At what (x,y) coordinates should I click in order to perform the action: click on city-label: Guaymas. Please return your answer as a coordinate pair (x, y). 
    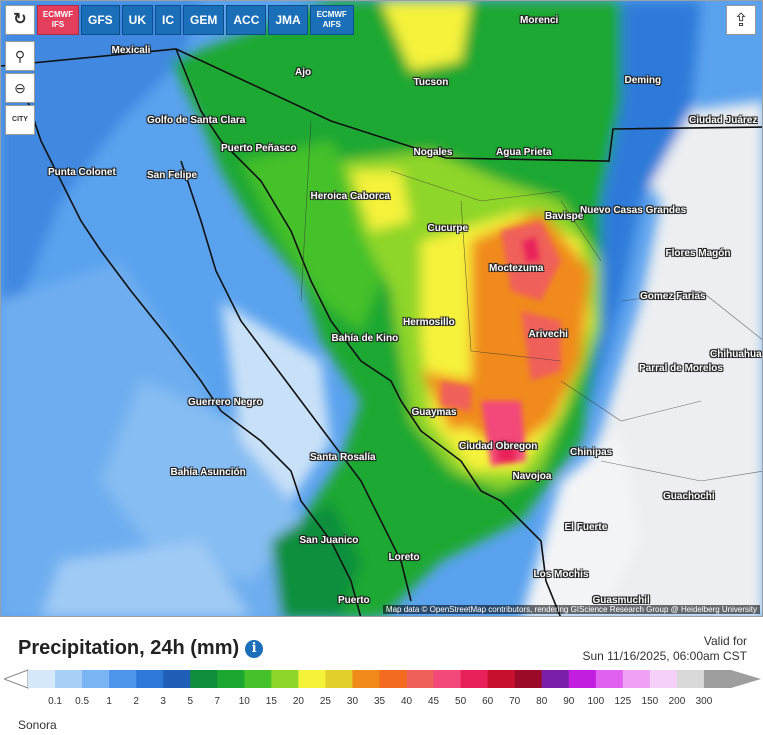
    Looking at the image, I should click on (434, 412).